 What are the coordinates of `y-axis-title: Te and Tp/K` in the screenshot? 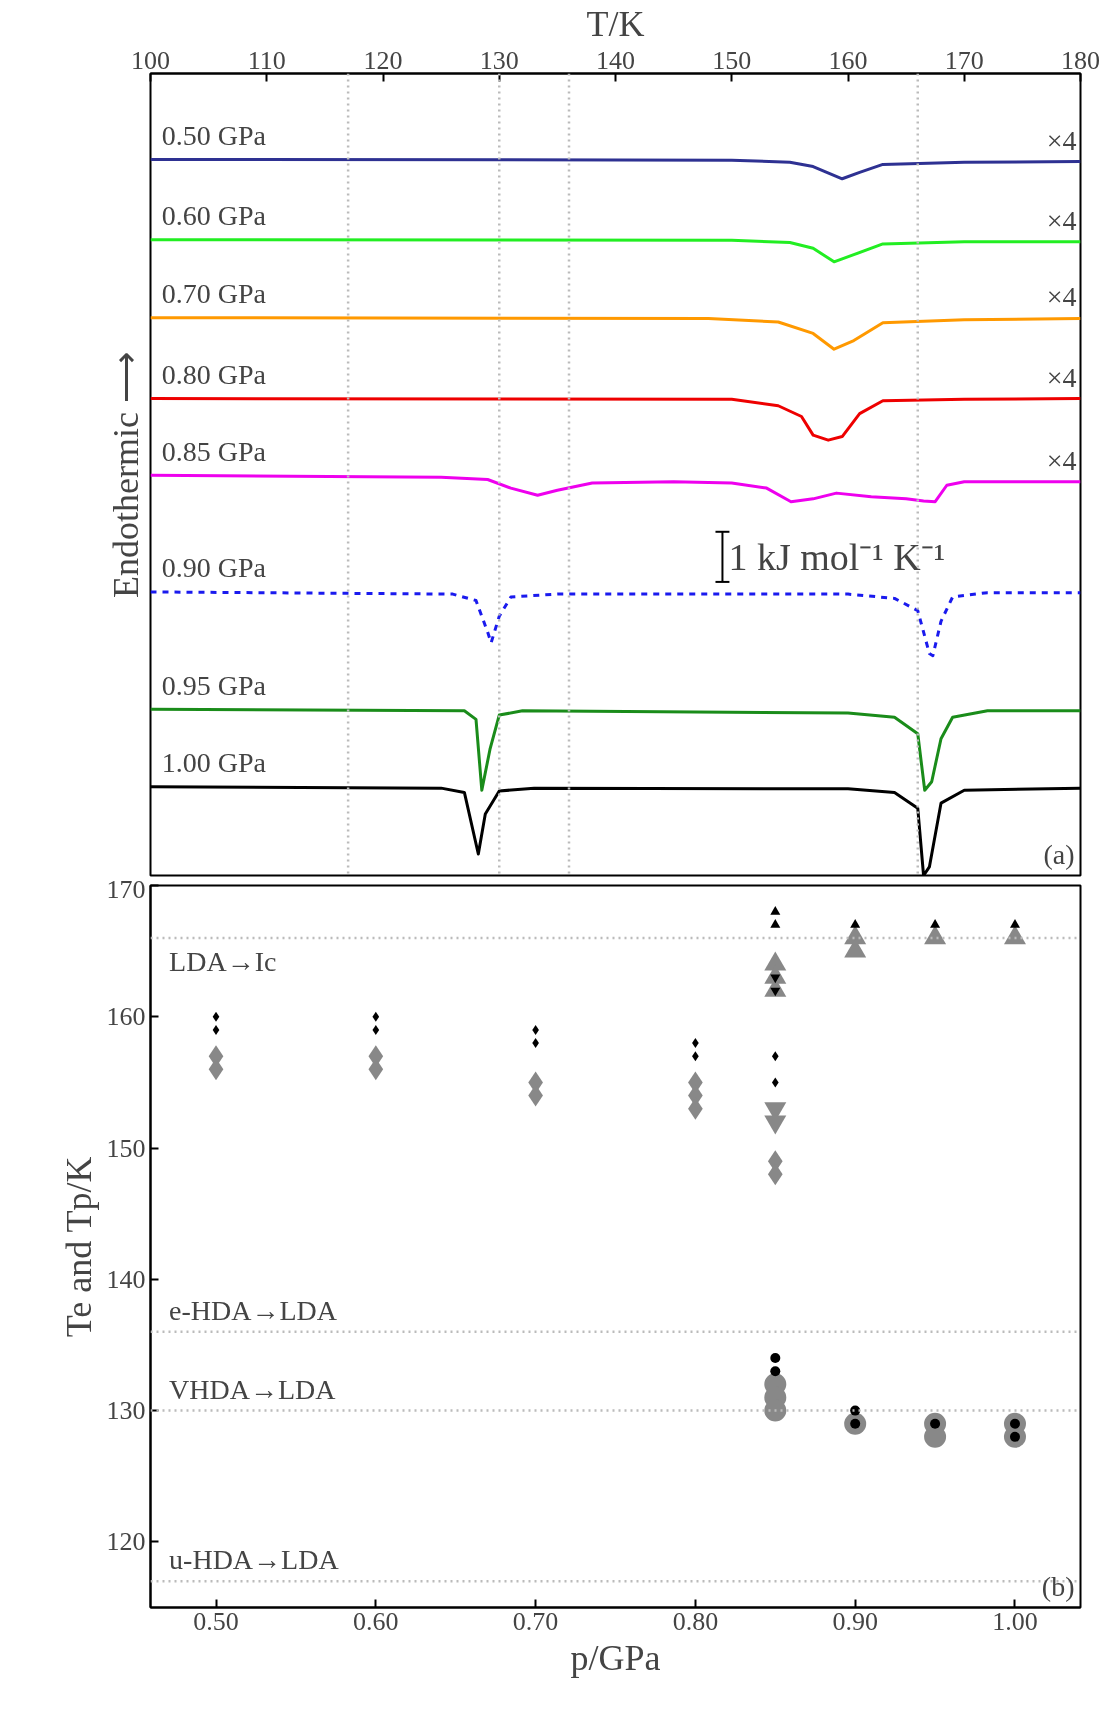 It's located at (78, 1247).